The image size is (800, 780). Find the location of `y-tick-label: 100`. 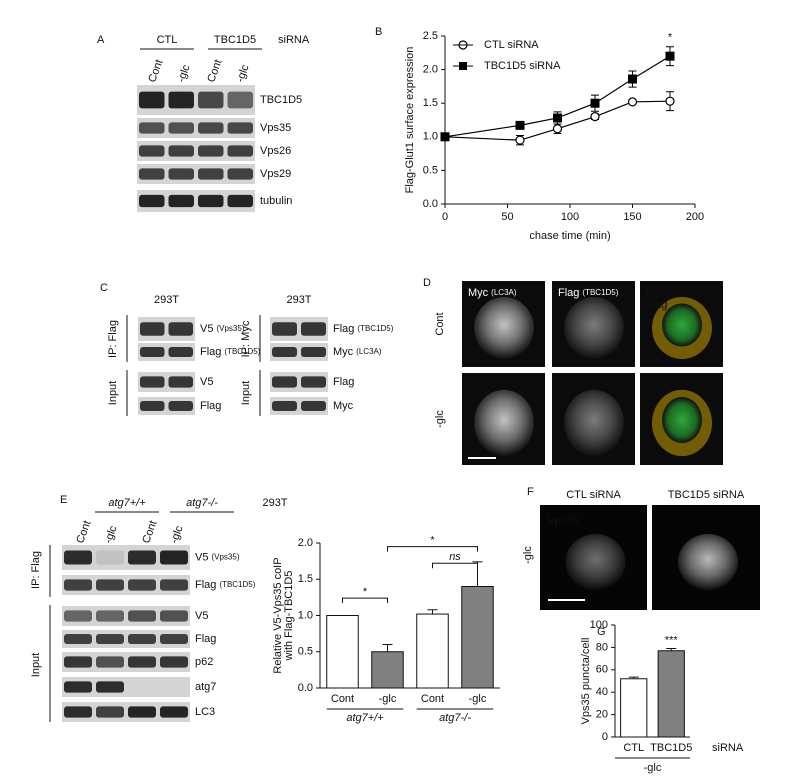

y-tick-label: 100 is located at coordinates (599, 625).